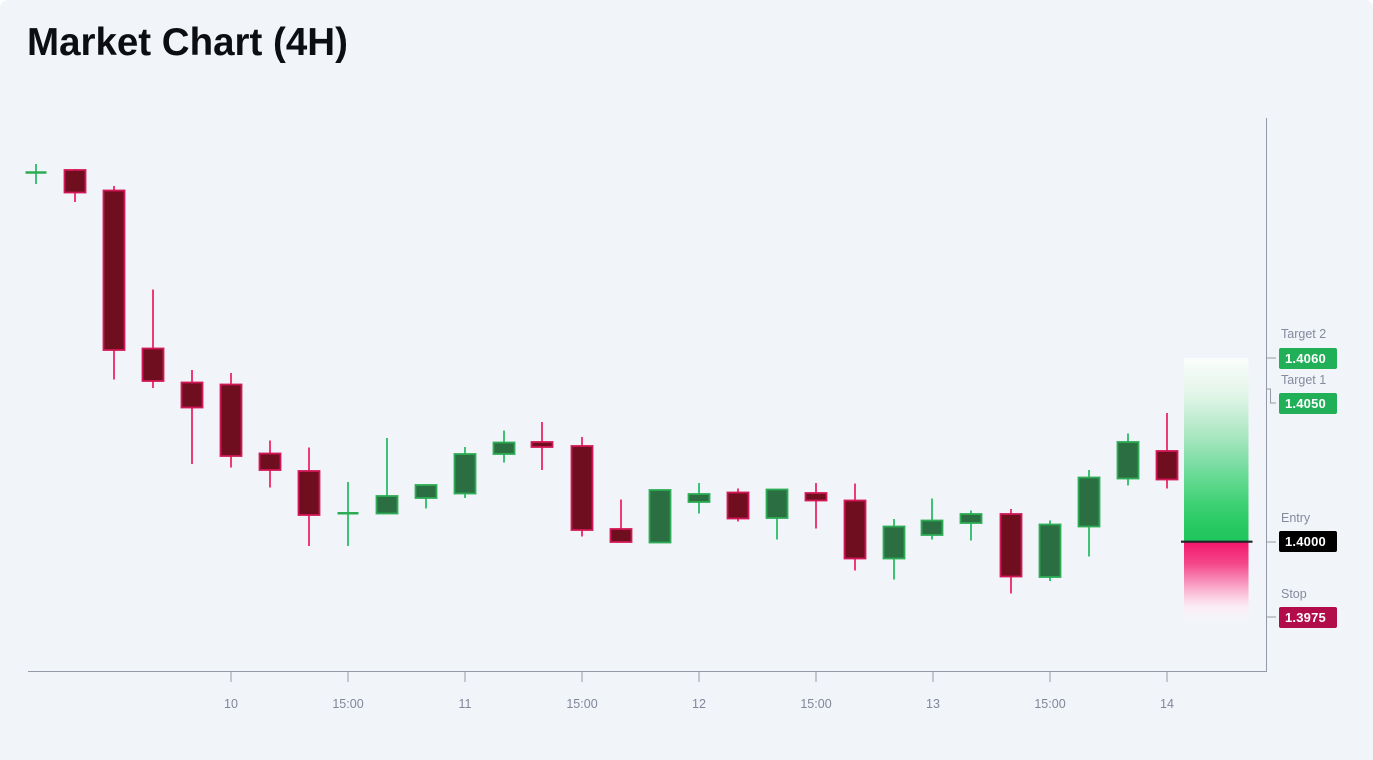 The height and width of the screenshot is (760, 1373). I want to click on svg-text: 12, so click(699, 704).